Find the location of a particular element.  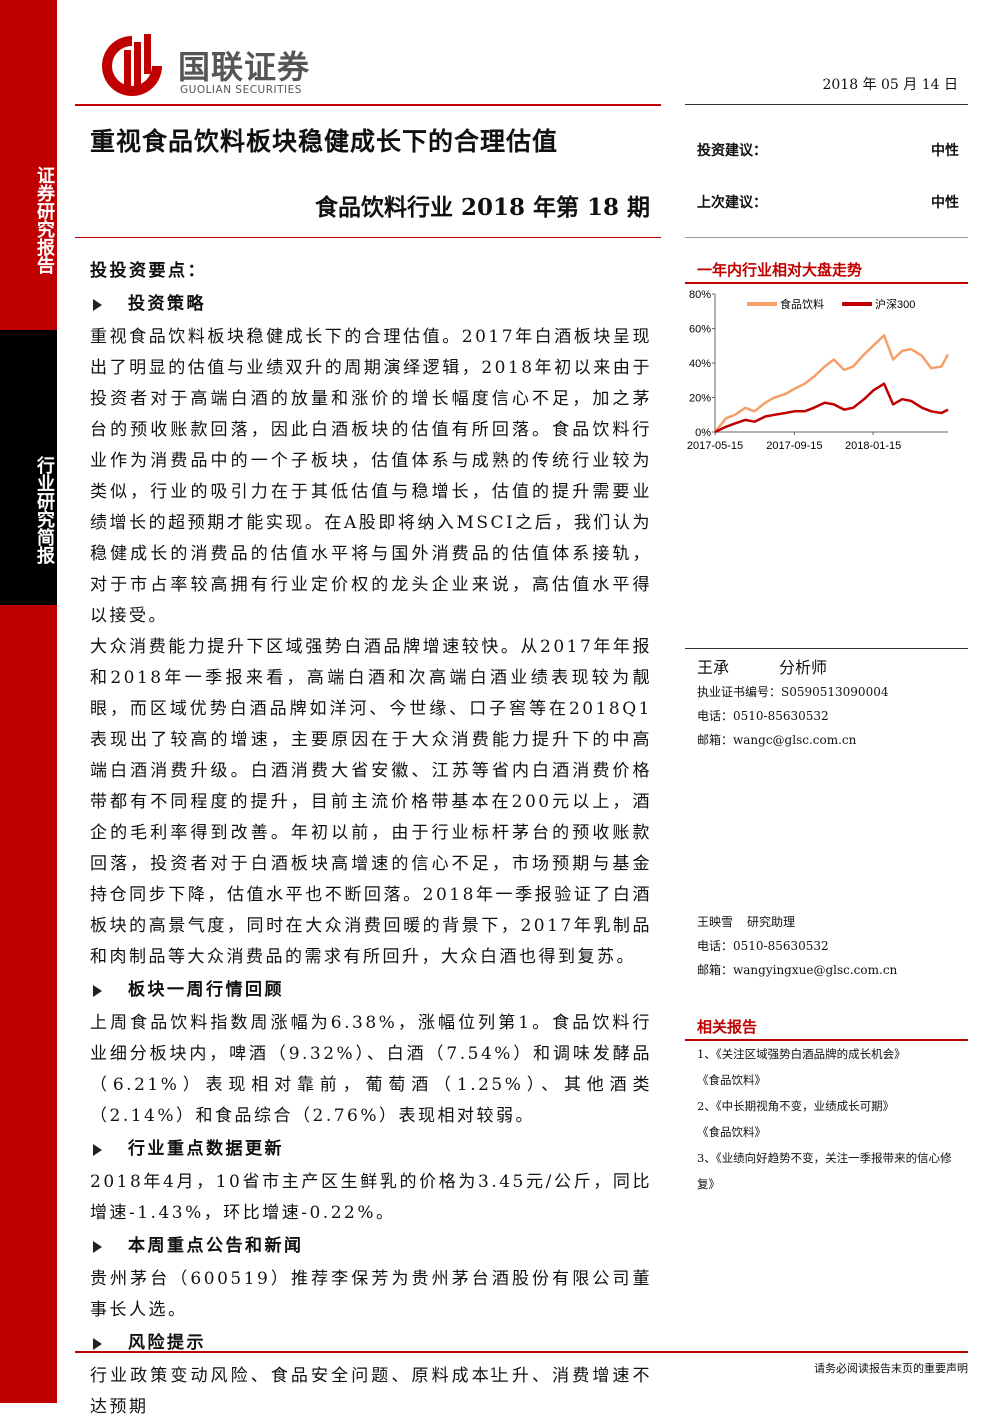

logo-text: 国联证券 is located at coordinates (244, 67).